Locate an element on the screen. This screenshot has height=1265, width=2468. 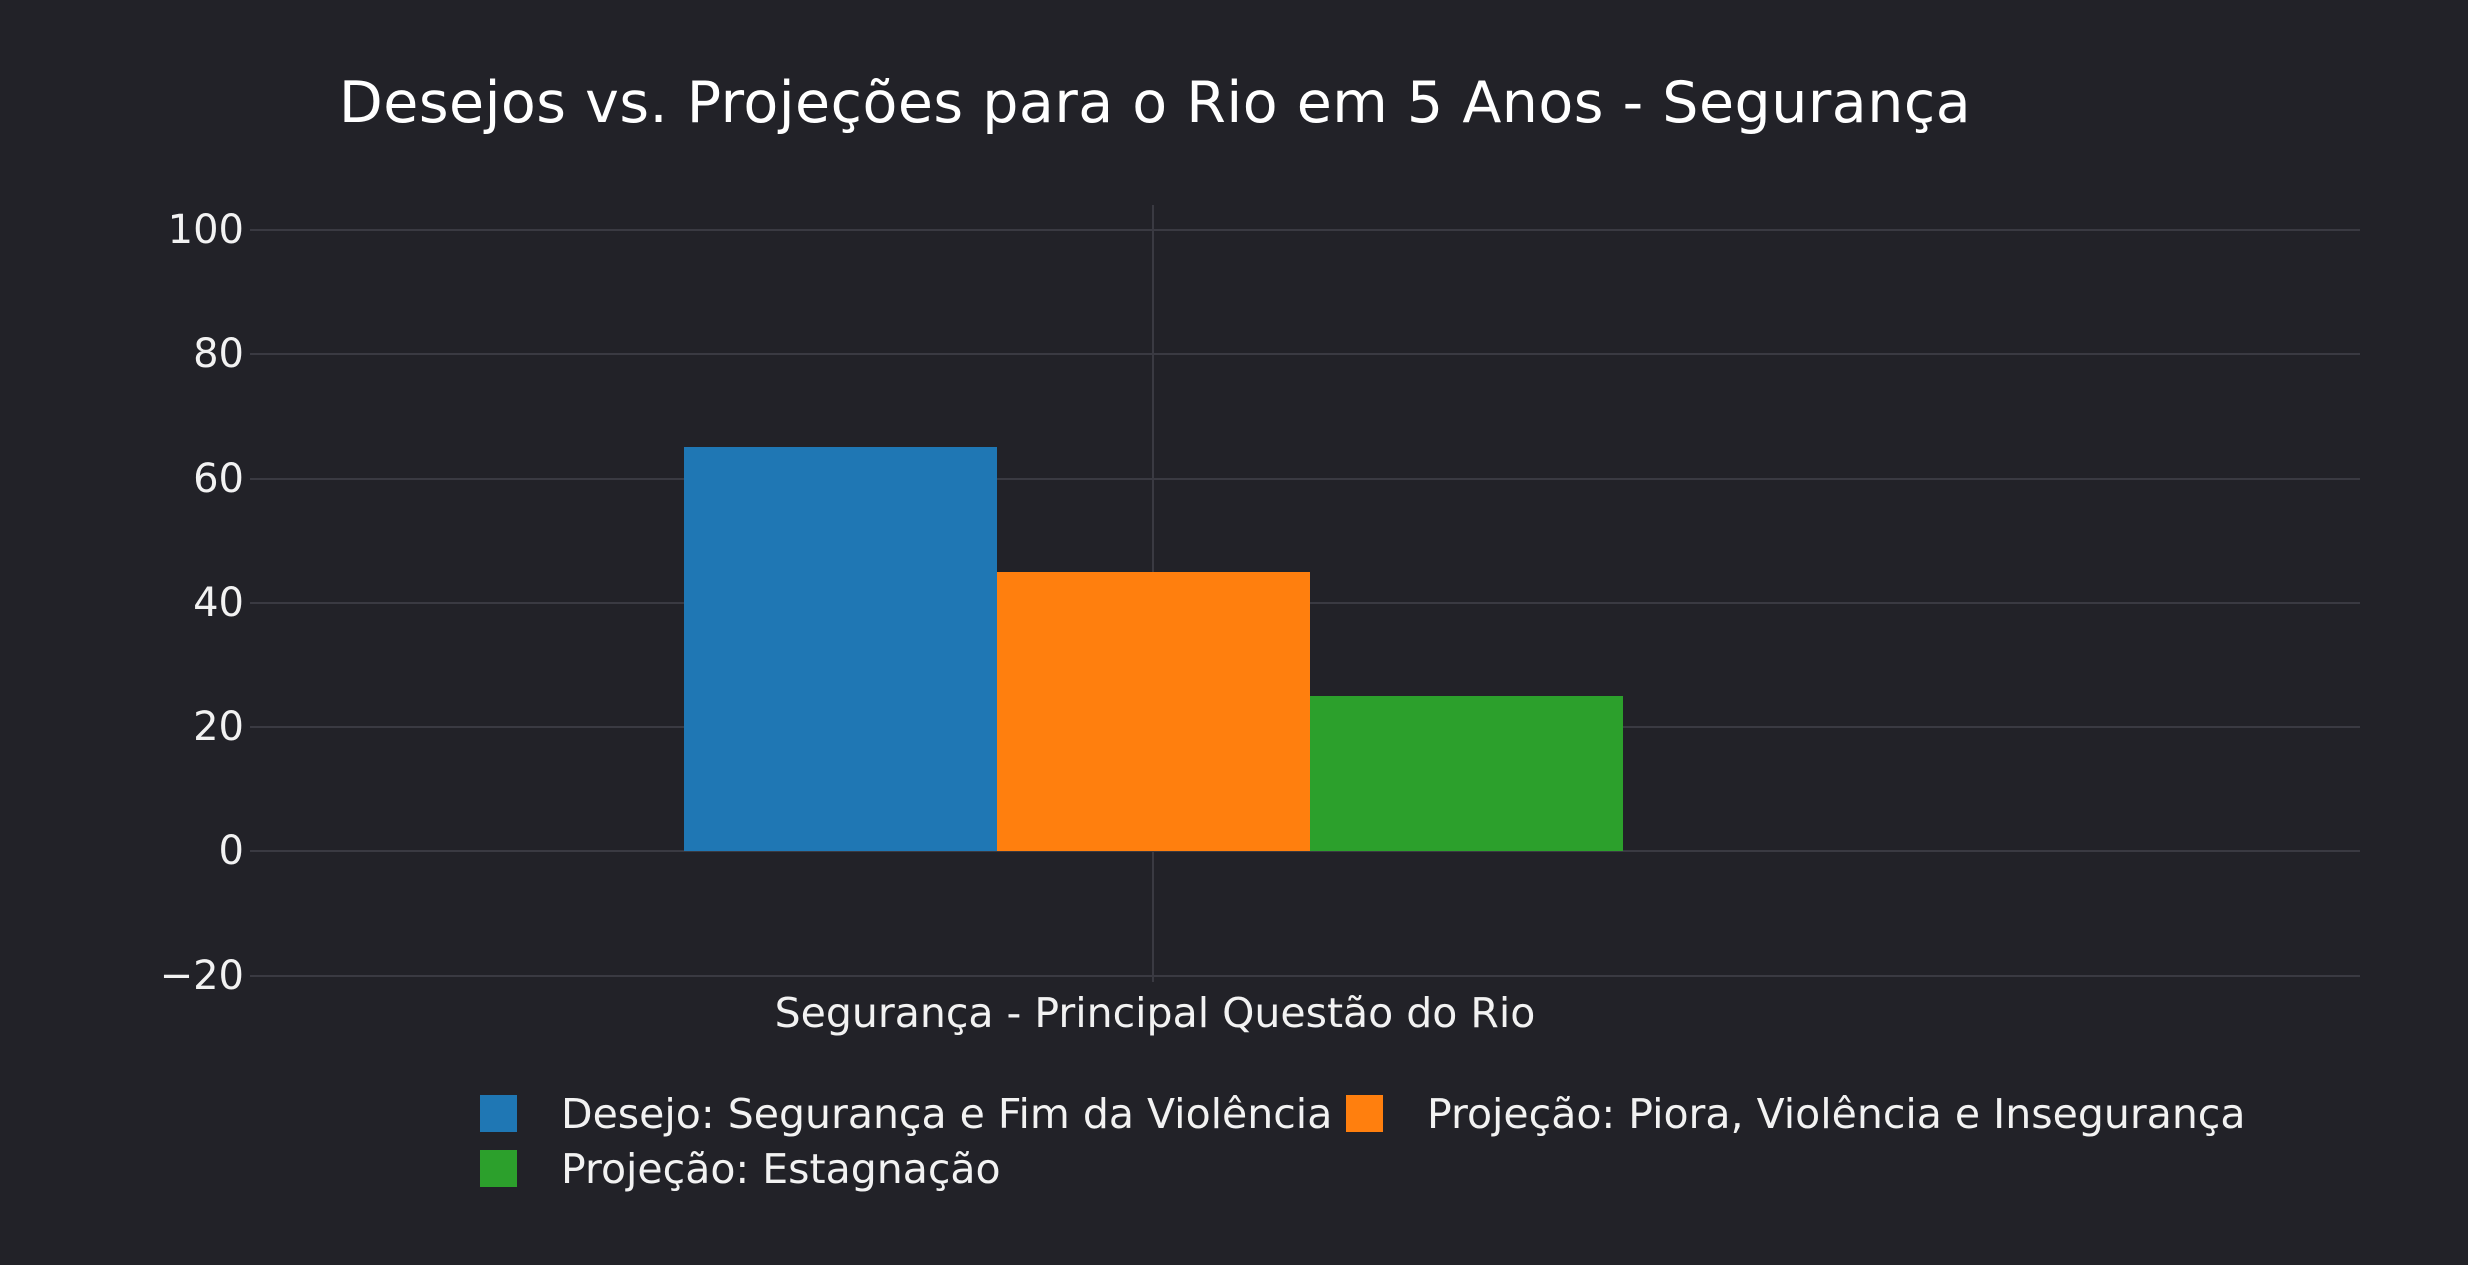
y-tick-label: 60 is located at coordinates (218, 478).